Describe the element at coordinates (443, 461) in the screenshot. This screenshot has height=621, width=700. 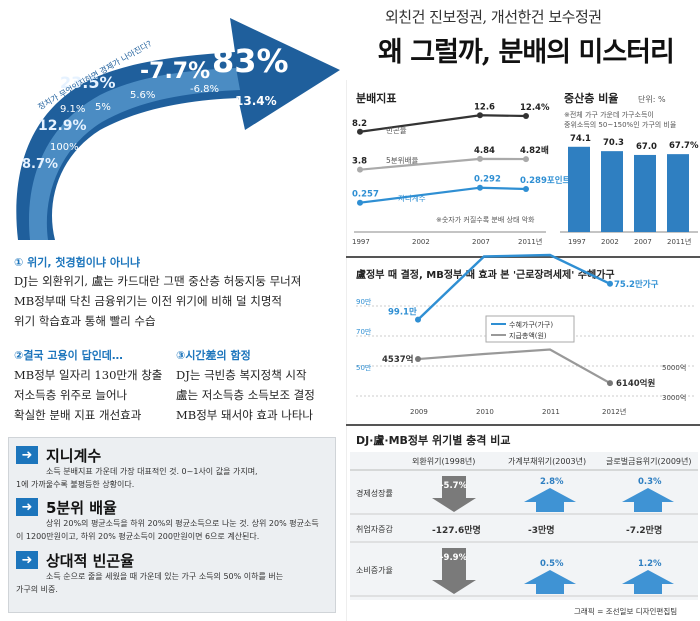
I see `column-header: 외환위기(1998년)` at that location.